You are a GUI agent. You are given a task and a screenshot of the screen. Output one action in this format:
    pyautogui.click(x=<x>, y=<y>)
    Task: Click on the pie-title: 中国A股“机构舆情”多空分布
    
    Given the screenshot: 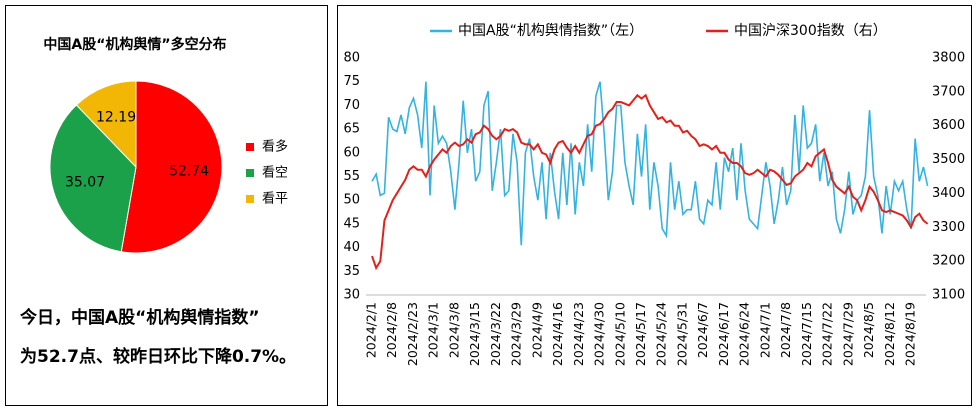 What is the action you would take?
    pyautogui.click(x=134, y=44)
    